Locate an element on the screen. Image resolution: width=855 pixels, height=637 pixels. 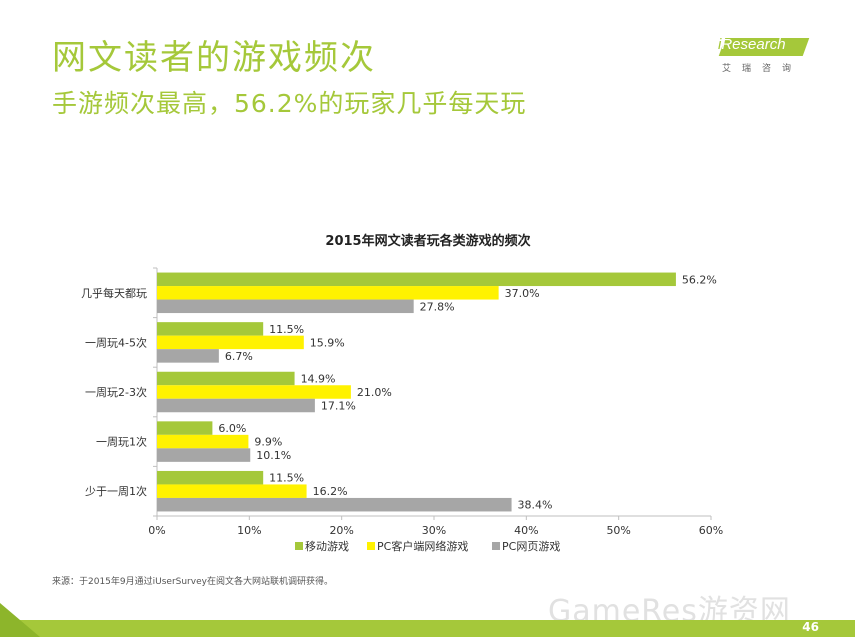
footer-bar is located at coordinates (427, 628).